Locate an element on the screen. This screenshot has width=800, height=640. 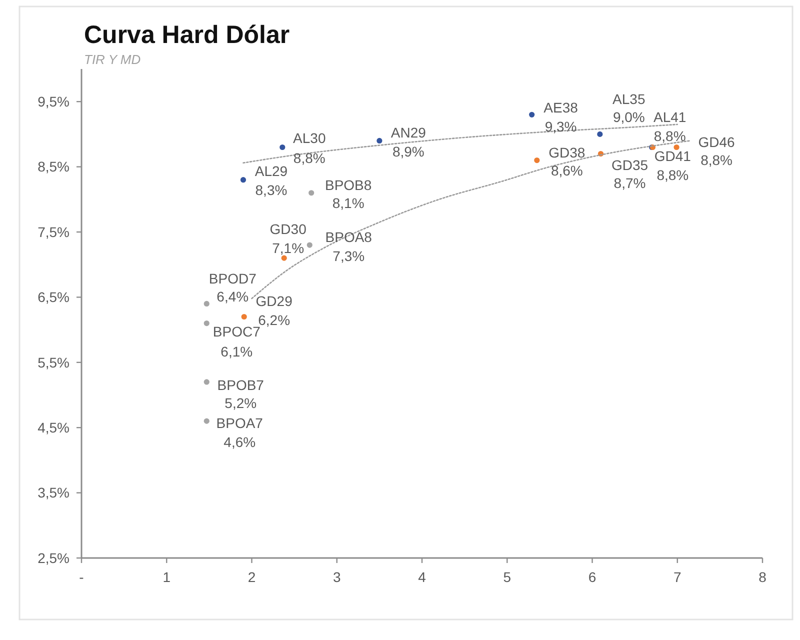
data-label: 9,3% is located at coordinates (560, 126).